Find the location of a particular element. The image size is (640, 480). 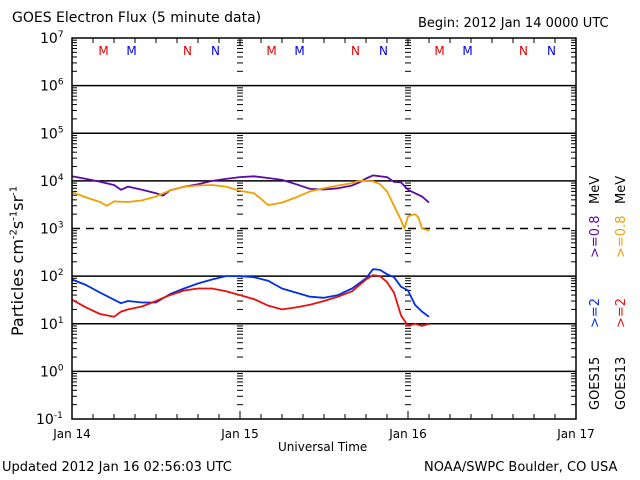

x-tick-labels: Jan 14 Jan 15 Jan 16 Jan 17 is located at coordinates (323, 434).